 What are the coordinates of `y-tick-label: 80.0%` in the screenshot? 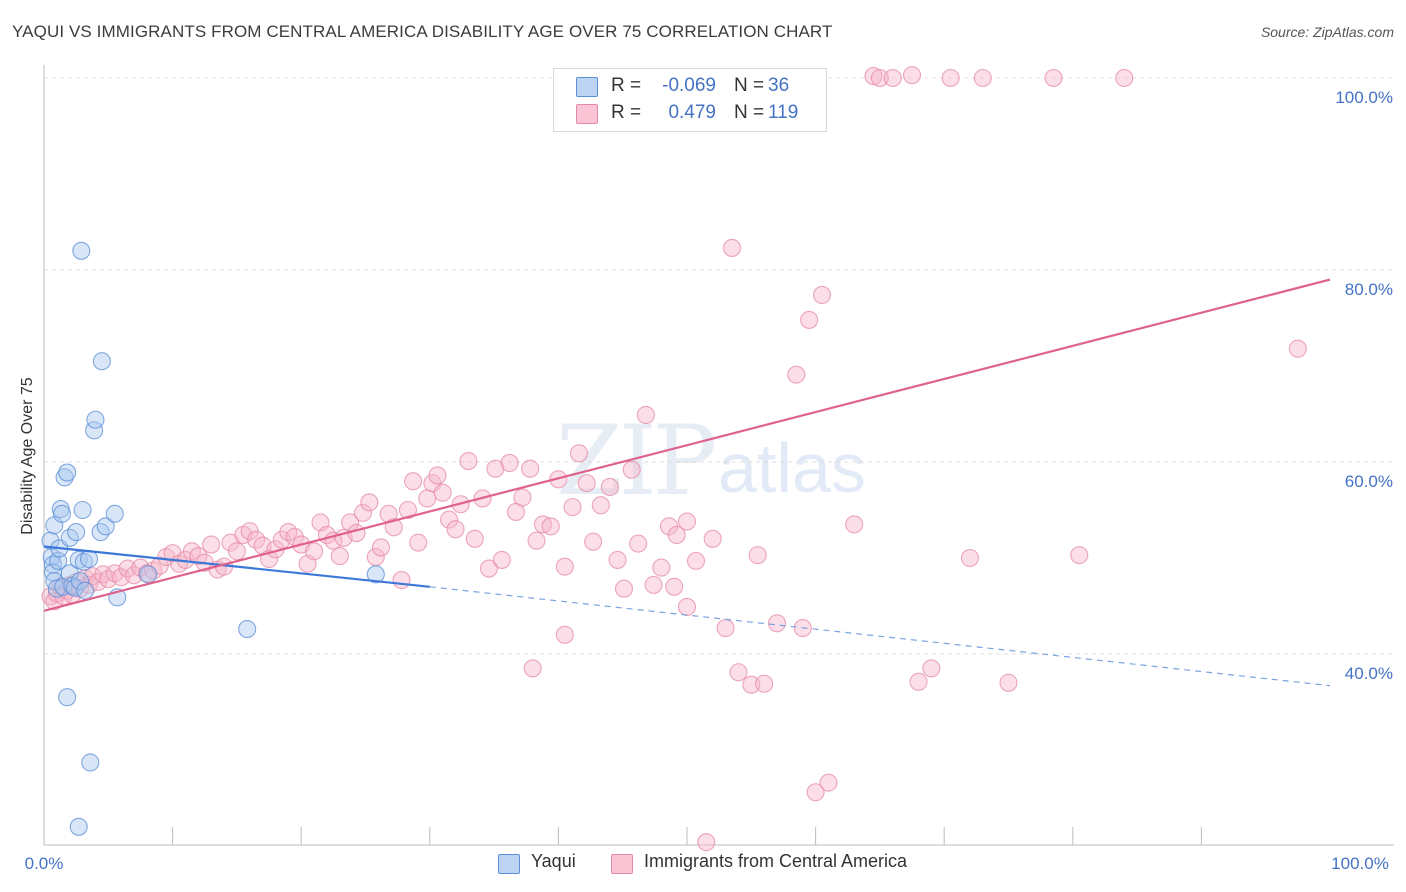 It's located at (1369, 289).